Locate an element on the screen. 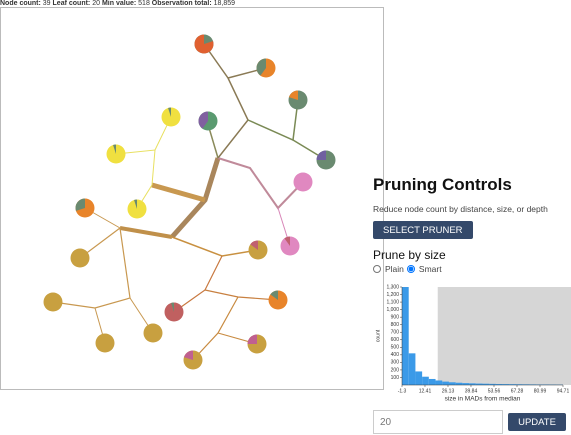  size-input is located at coordinates (438, 422).